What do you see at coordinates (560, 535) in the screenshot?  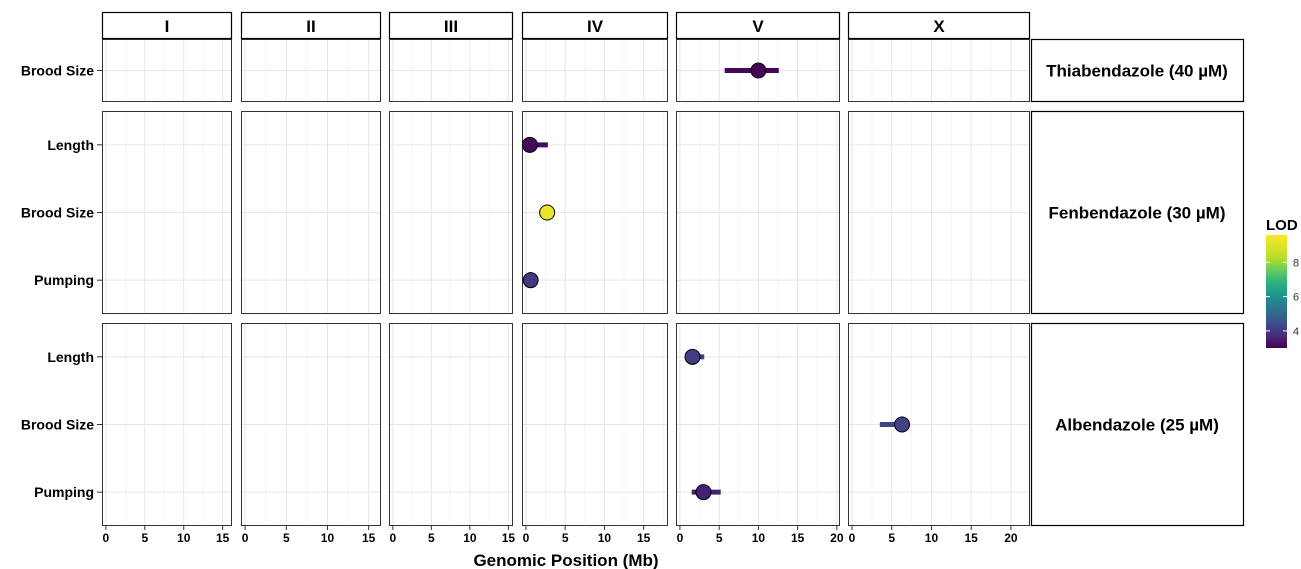 I see `x-tick-labels: 0 5 10 15 0 5 10 15 0 5 10 15 0 5 10 15 0 5 10 15 20 0 5 10 15 20` at bounding box center [560, 535].